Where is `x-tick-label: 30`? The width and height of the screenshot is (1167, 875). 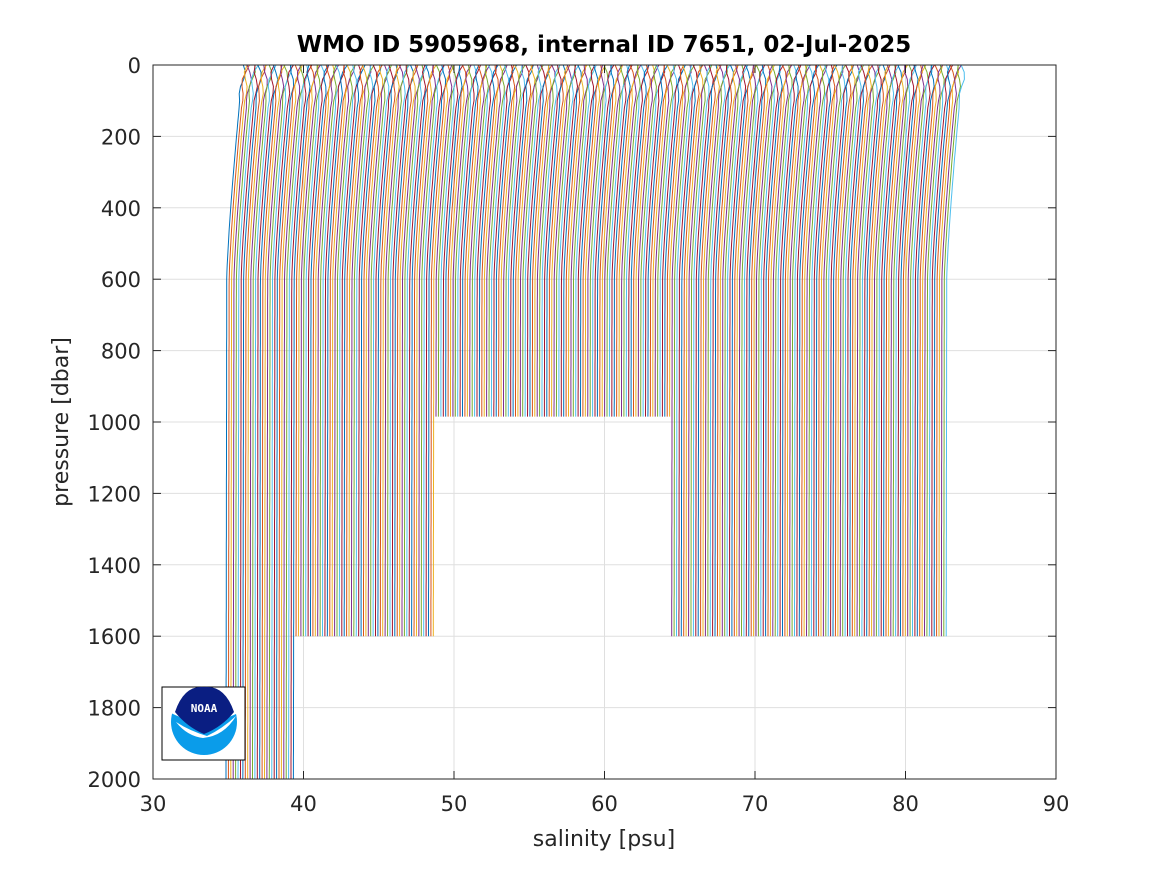
x-tick-label: 30 is located at coordinates (153, 804).